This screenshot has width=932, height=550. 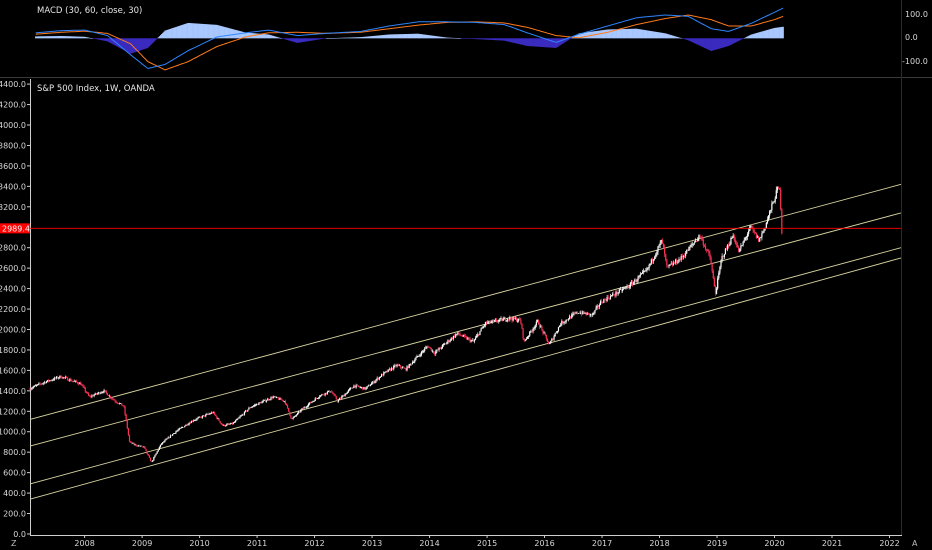 I want to click on current-price-tag, so click(x=15, y=228).